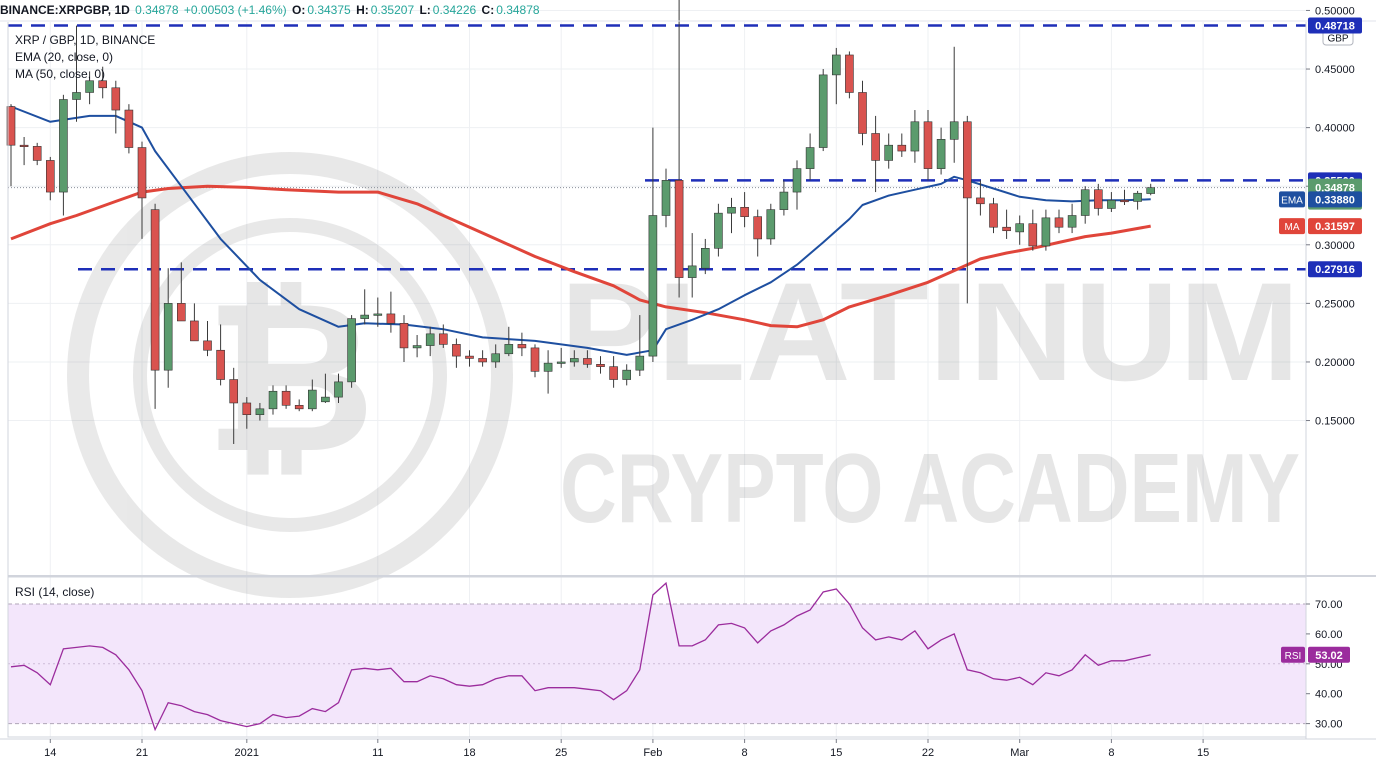 The image size is (1376, 773). What do you see at coordinates (1293, 654) in the screenshot?
I see `rsi-tag` at bounding box center [1293, 654].